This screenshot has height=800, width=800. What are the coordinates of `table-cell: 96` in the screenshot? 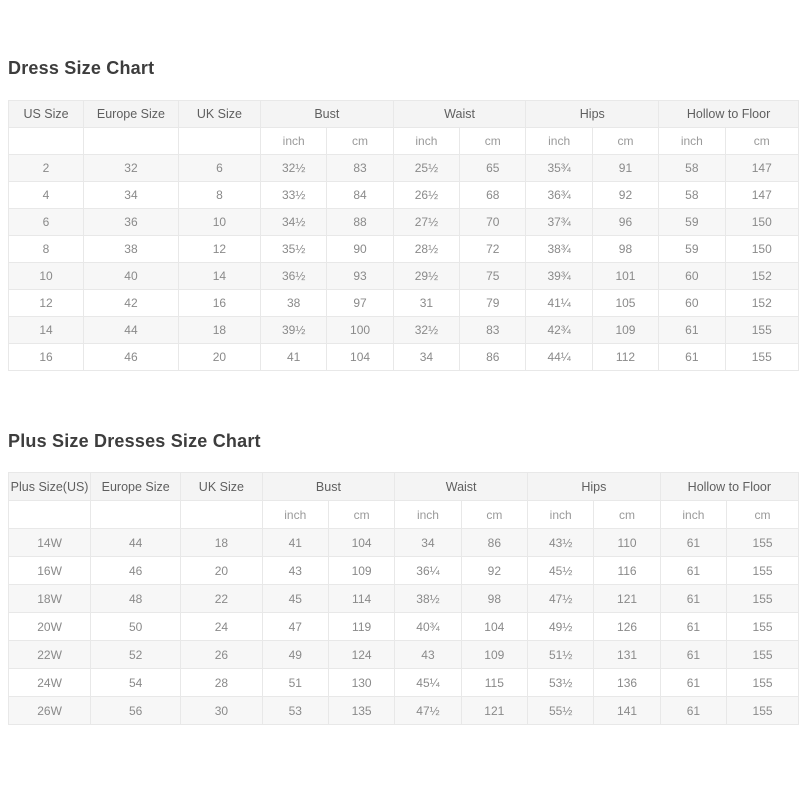 It's located at (625, 222).